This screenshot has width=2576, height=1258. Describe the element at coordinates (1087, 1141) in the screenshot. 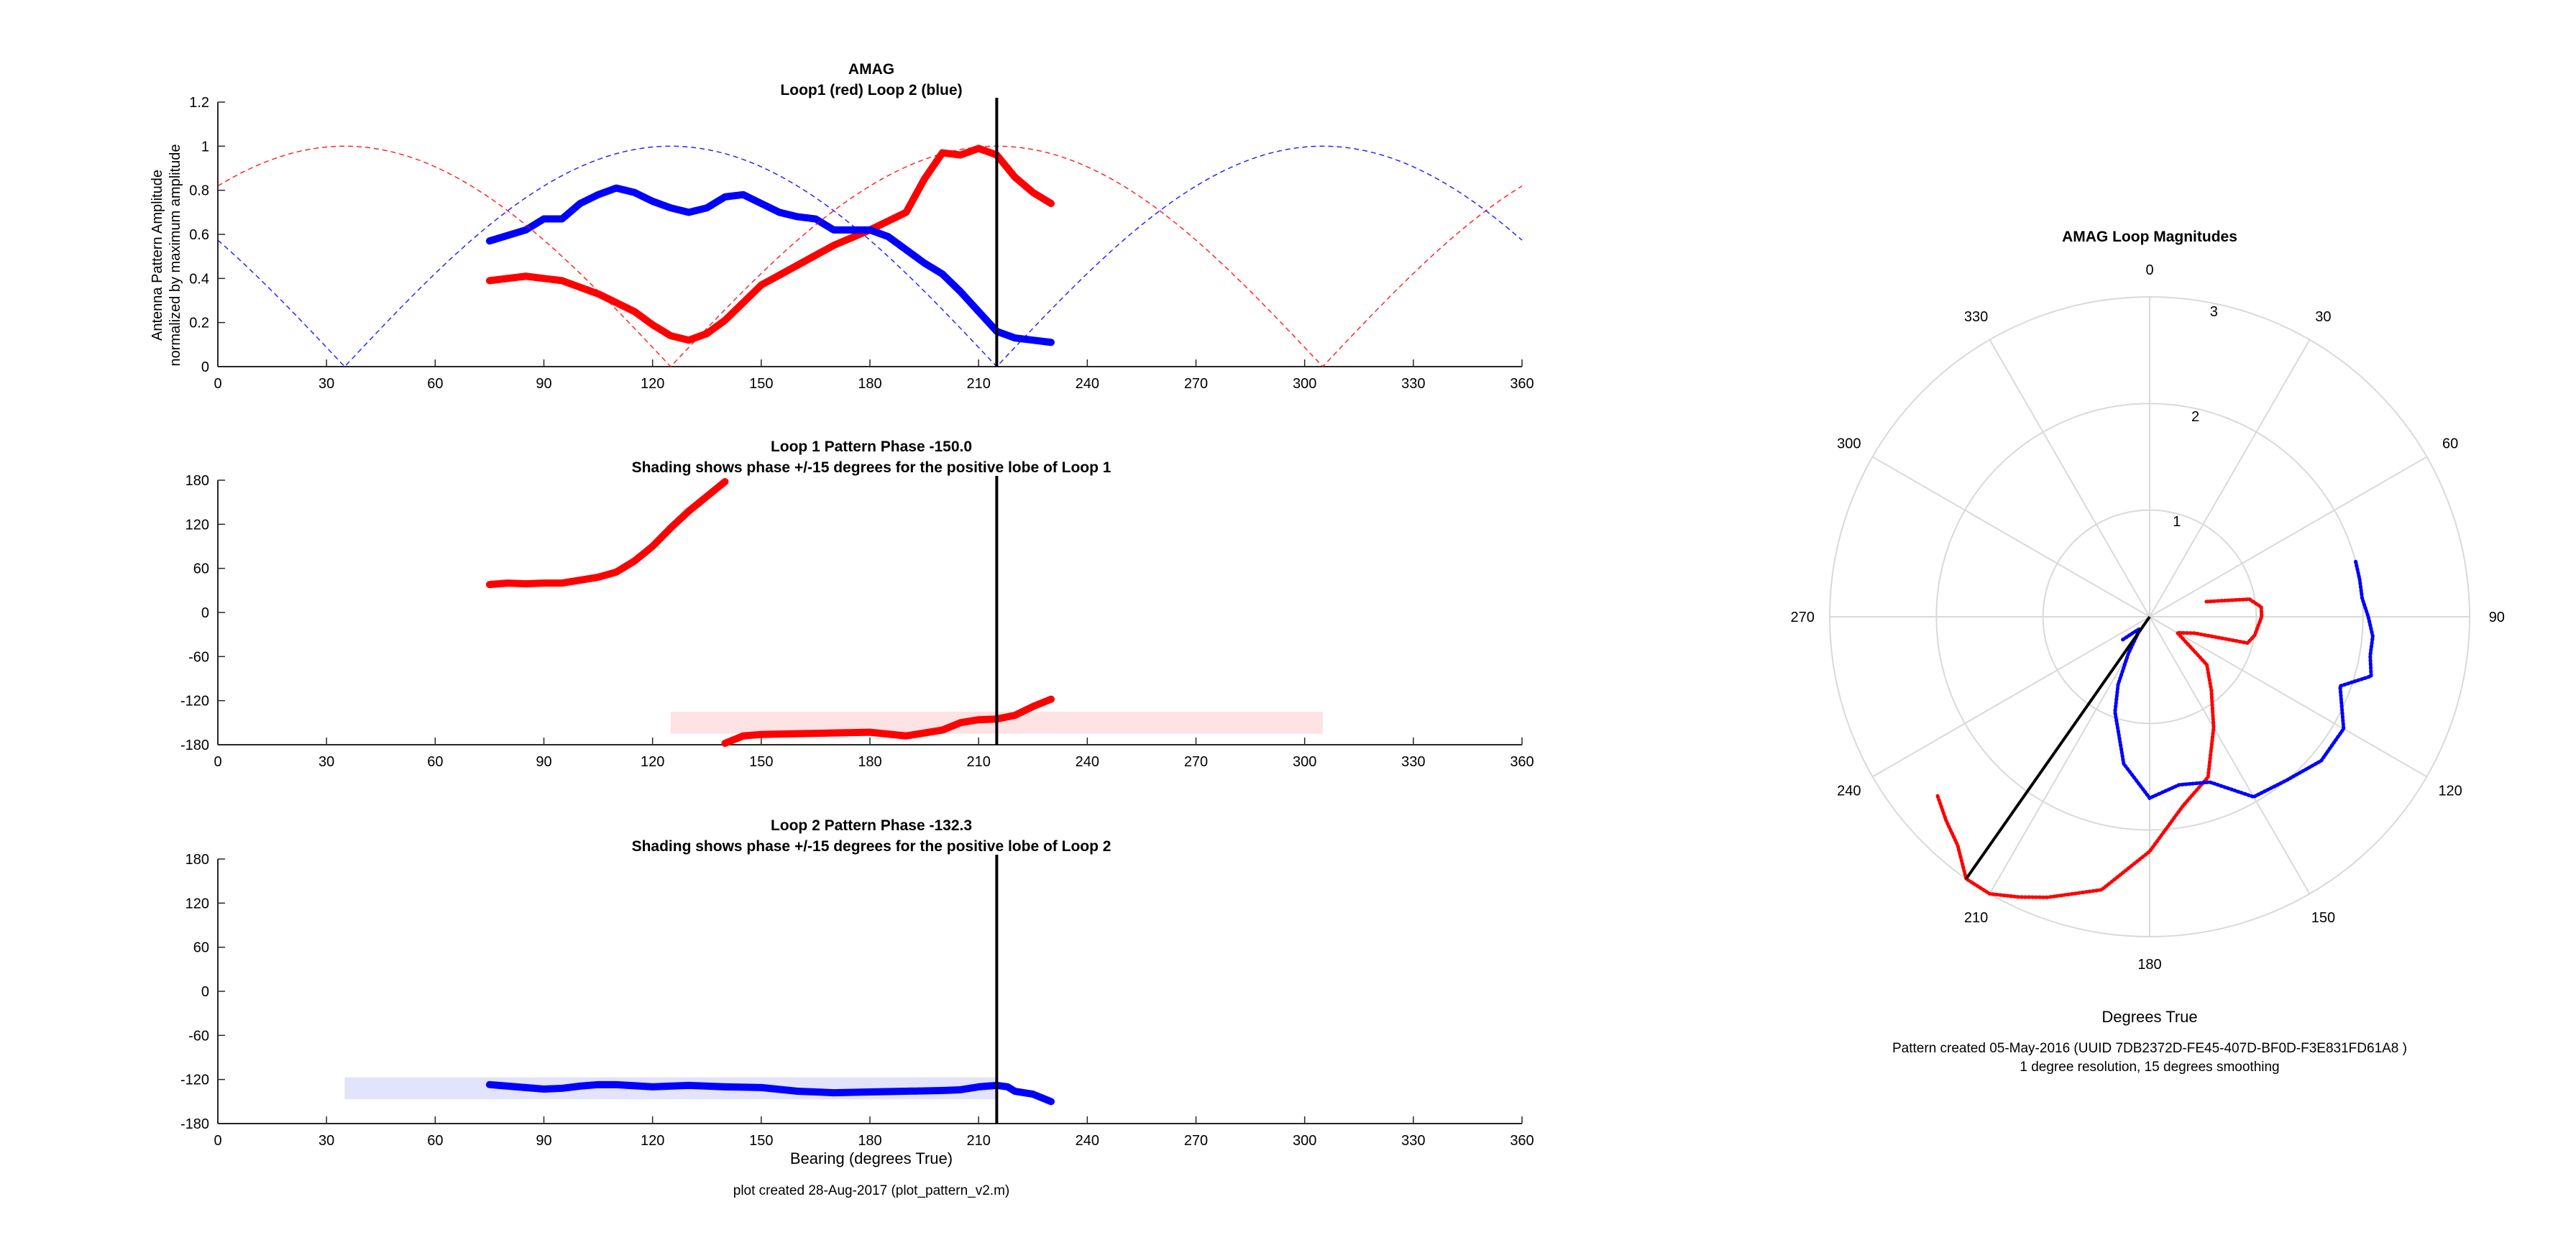

I see `x-tick-label: 240` at that location.